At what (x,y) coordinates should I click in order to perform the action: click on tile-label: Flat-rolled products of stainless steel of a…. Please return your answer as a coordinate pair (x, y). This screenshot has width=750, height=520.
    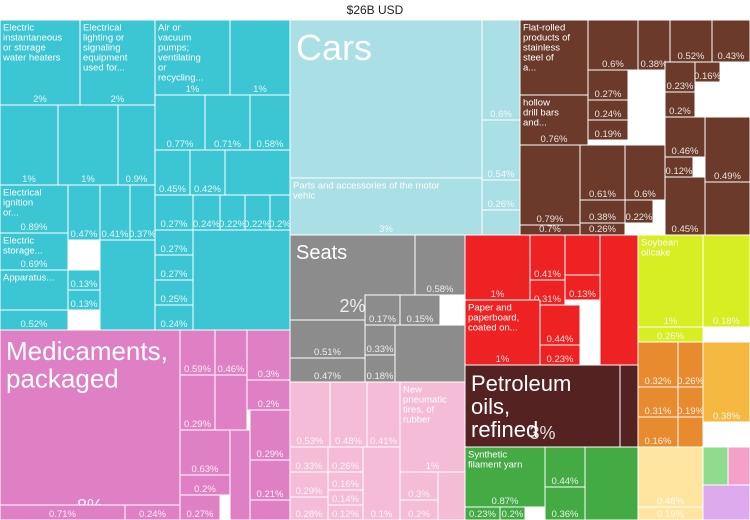
    Looking at the image, I should click on (546, 48).